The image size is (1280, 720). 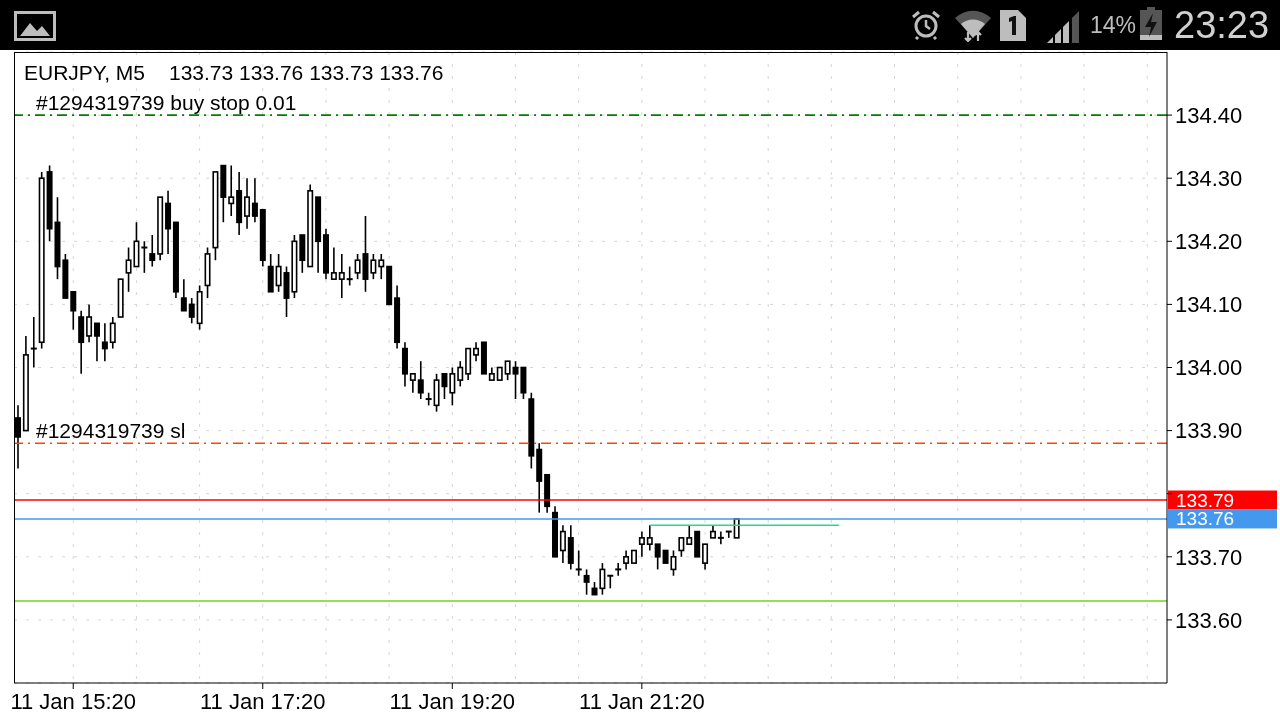 What do you see at coordinates (1205, 500) in the screenshot?
I see `ref-line-label: 133.79` at bounding box center [1205, 500].